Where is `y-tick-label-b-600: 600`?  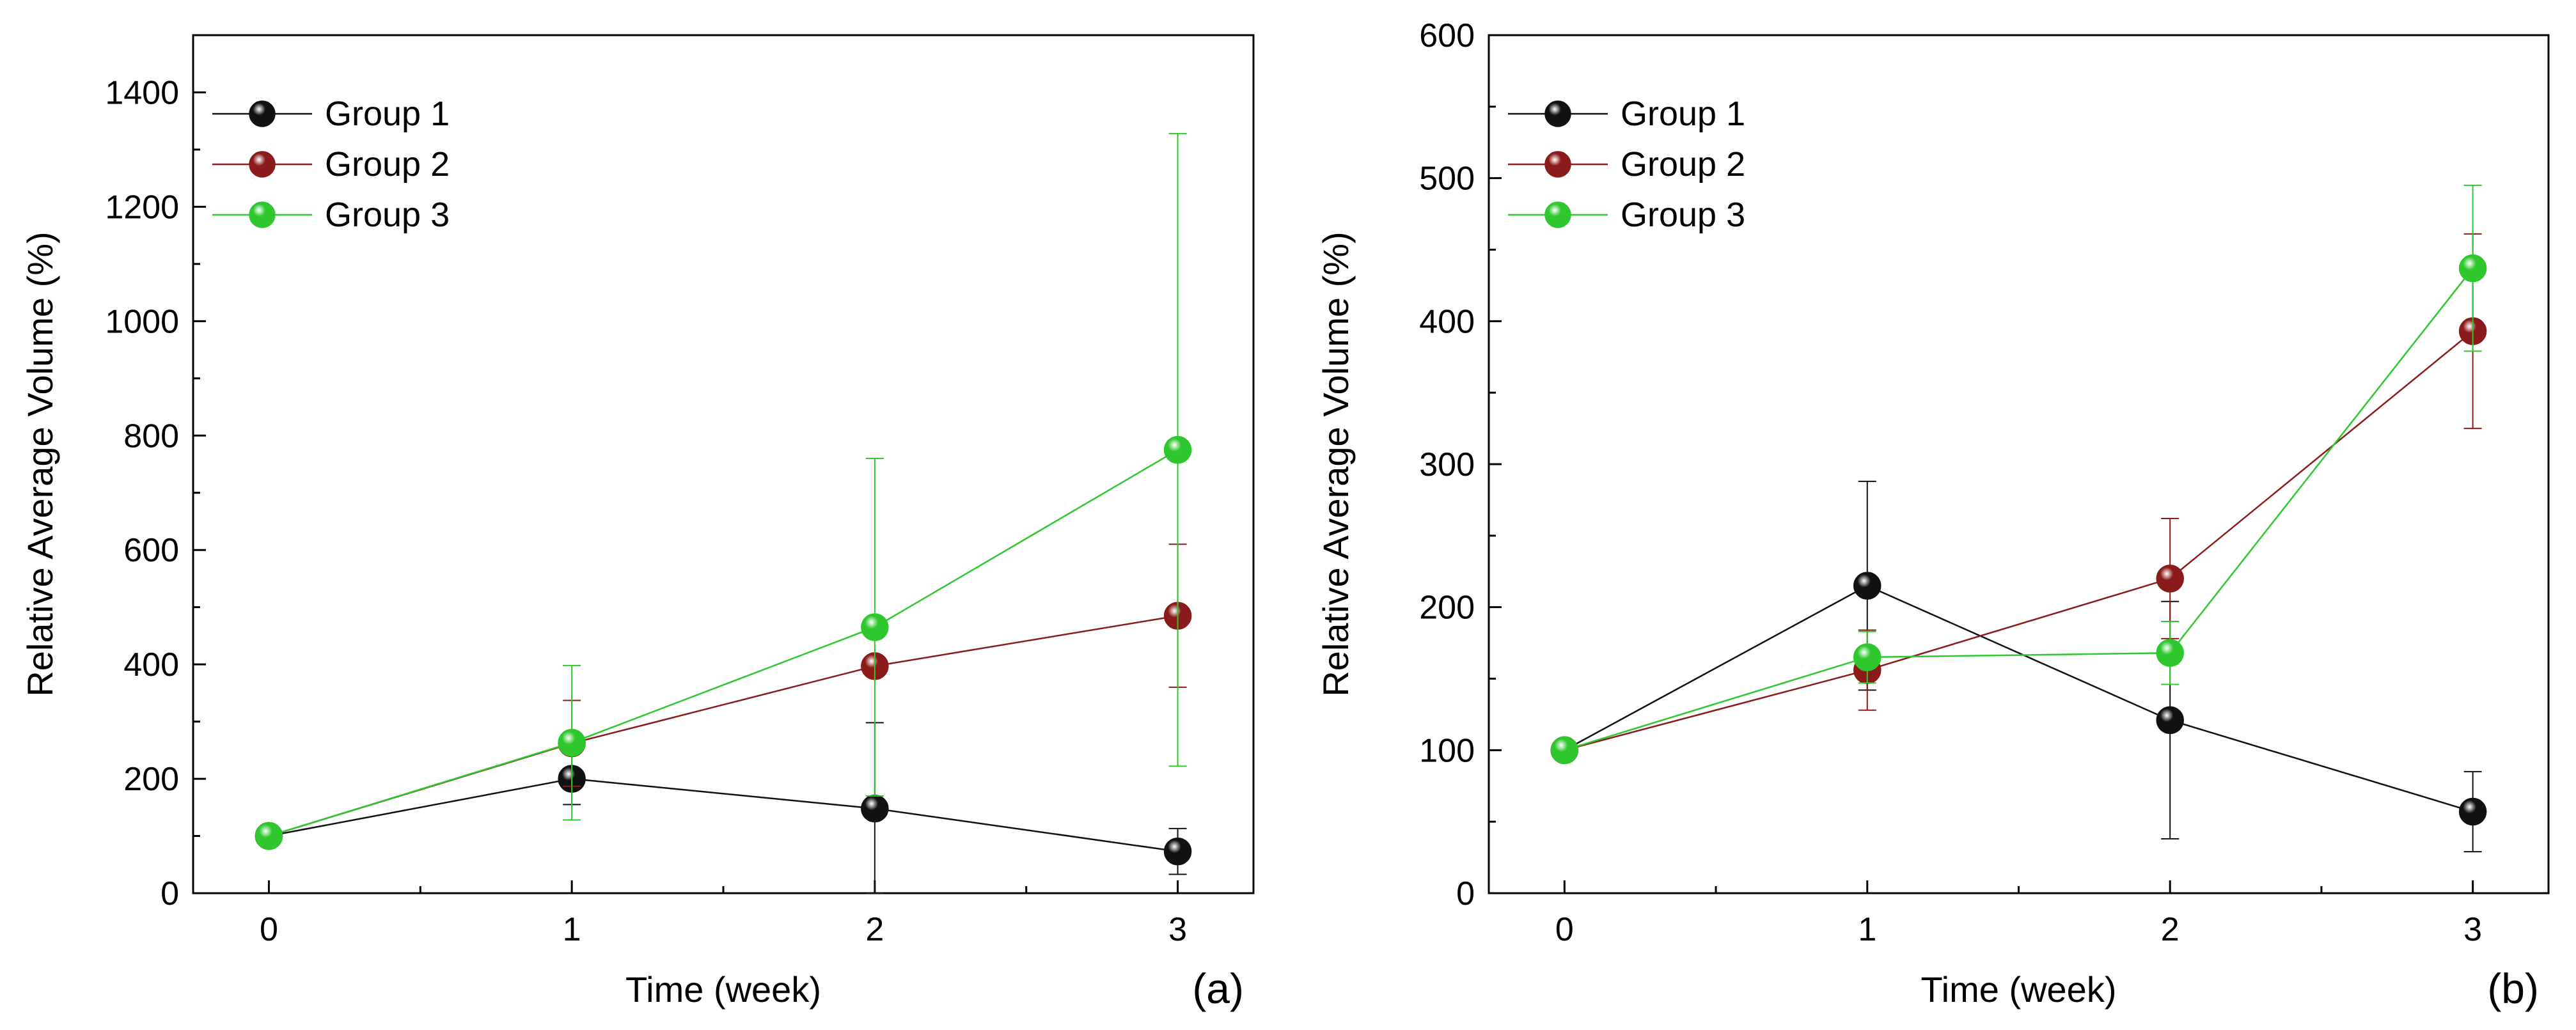 y-tick-label-b-600: 600 is located at coordinates (1447, 35).